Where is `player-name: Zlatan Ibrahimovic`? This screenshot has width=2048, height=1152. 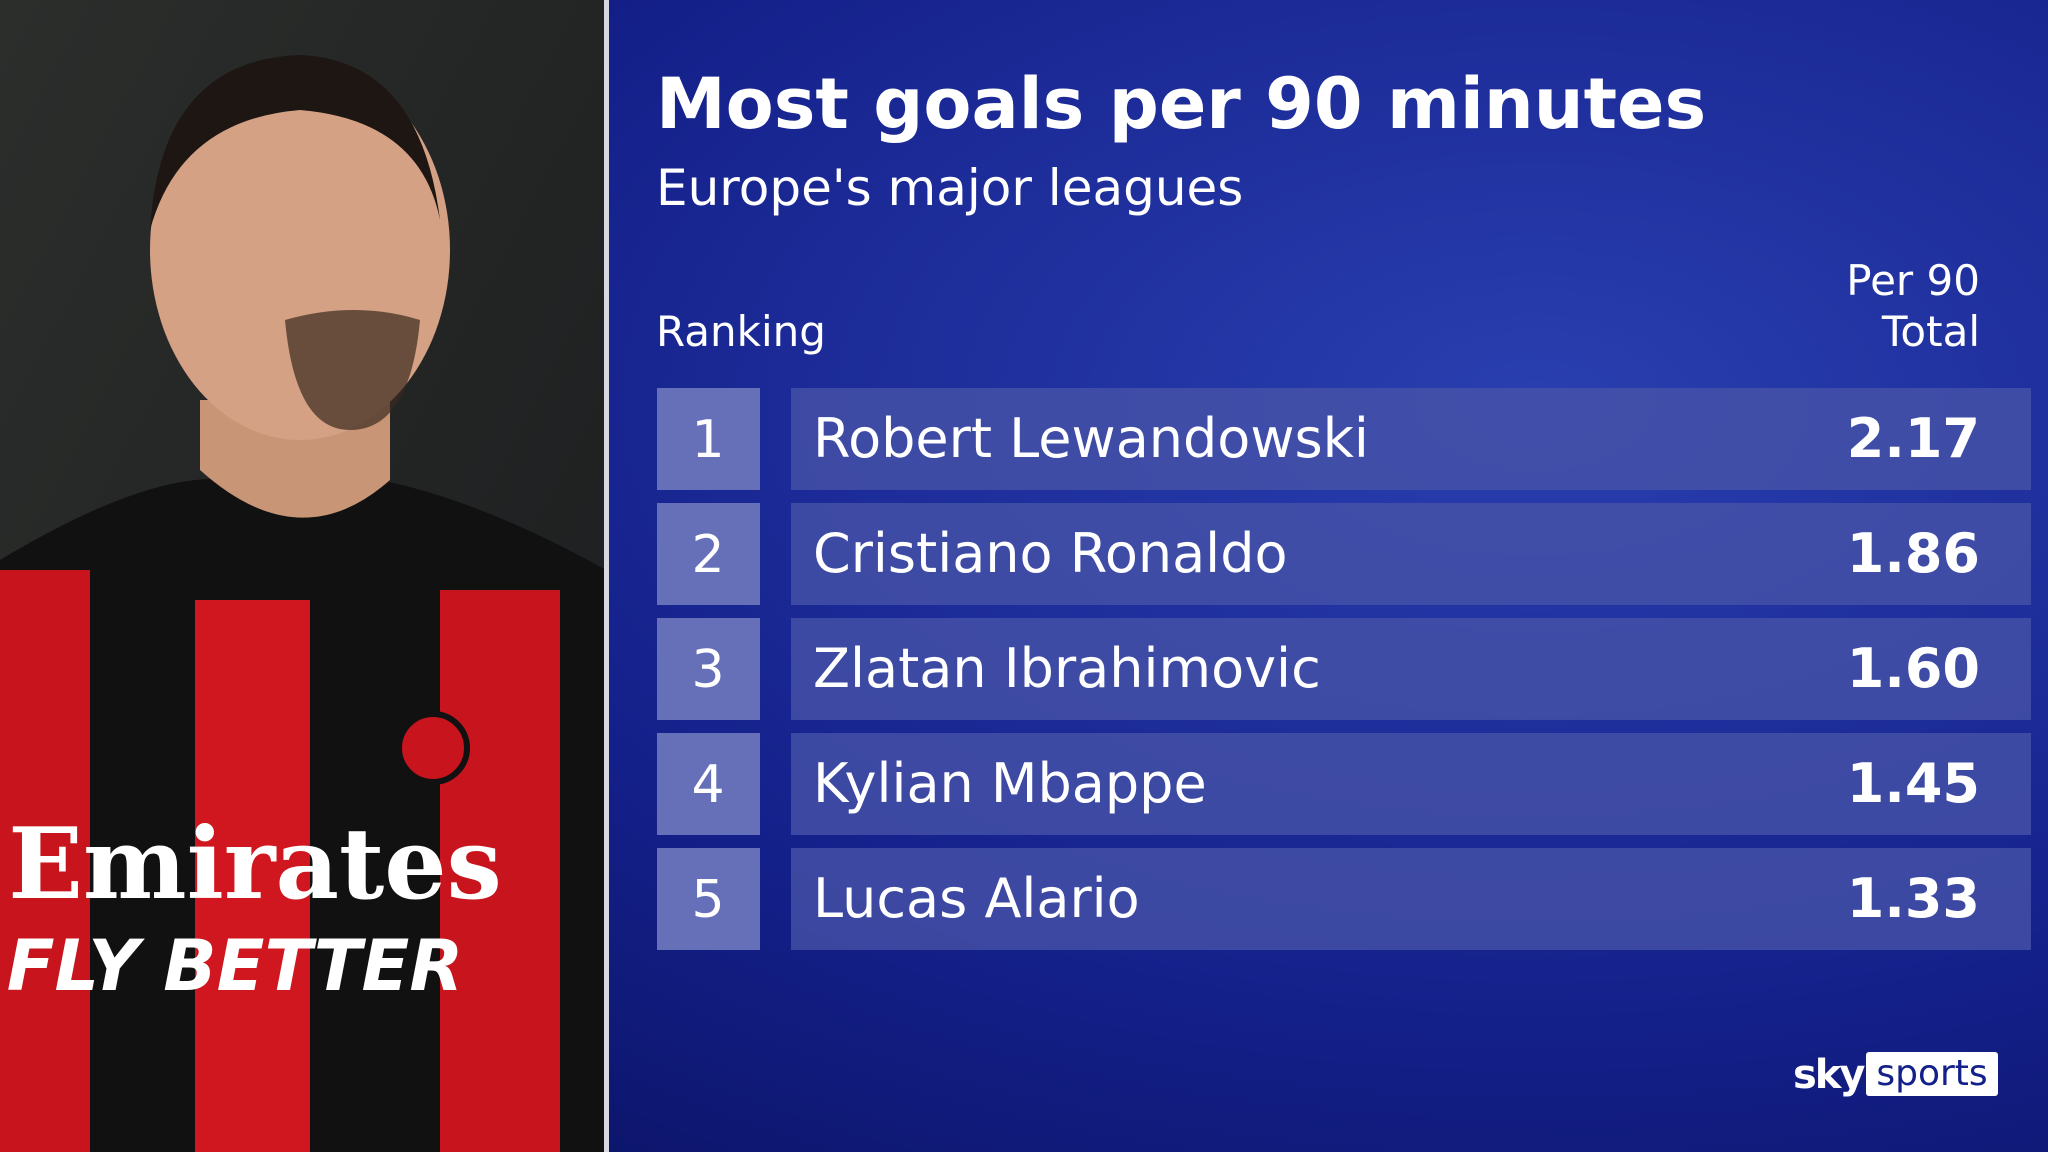 player-name: Zlatan Ibrahimovic is located at coordinates (1067, 668).